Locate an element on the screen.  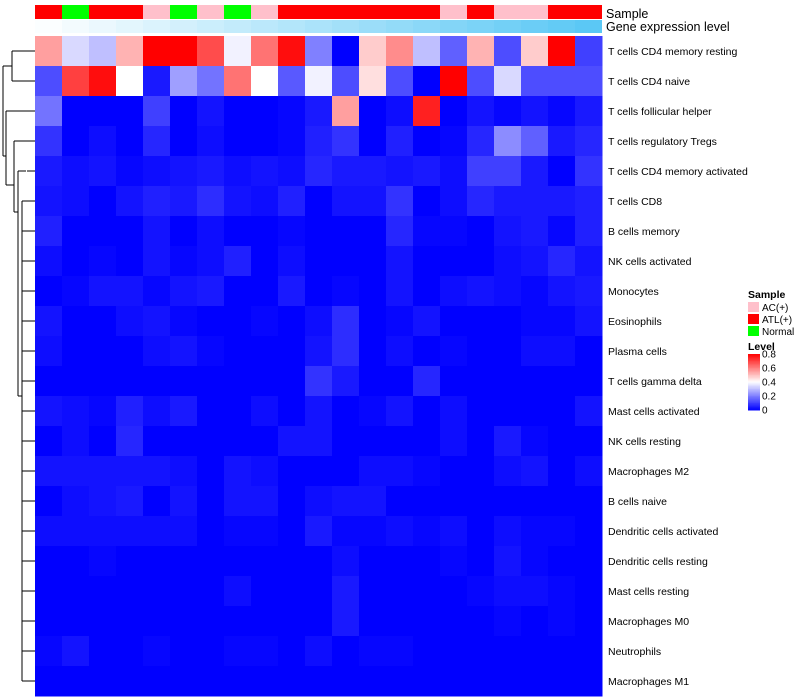
colorbar-tick-label: 0 is located at coordinates (765, 411).